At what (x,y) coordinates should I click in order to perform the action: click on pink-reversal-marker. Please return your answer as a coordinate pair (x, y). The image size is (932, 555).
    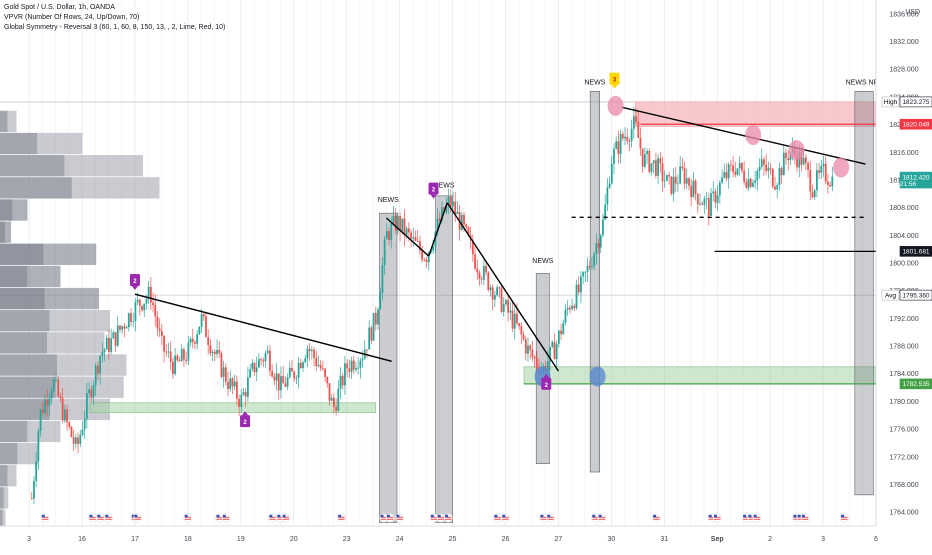
    Looking at the image, I should click on (615, 105).